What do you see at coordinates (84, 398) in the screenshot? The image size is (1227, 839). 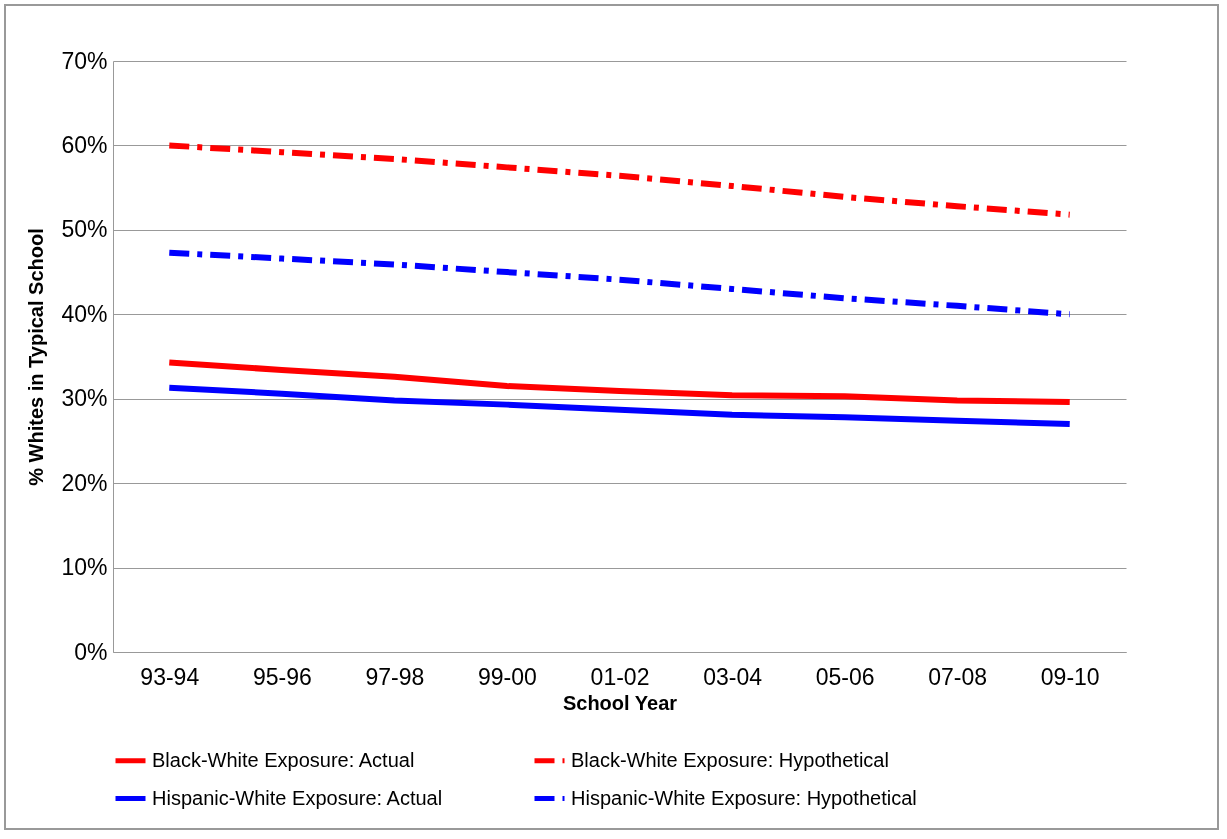 I see `y-tick-label: 30%` at bounding box center [84, 398].